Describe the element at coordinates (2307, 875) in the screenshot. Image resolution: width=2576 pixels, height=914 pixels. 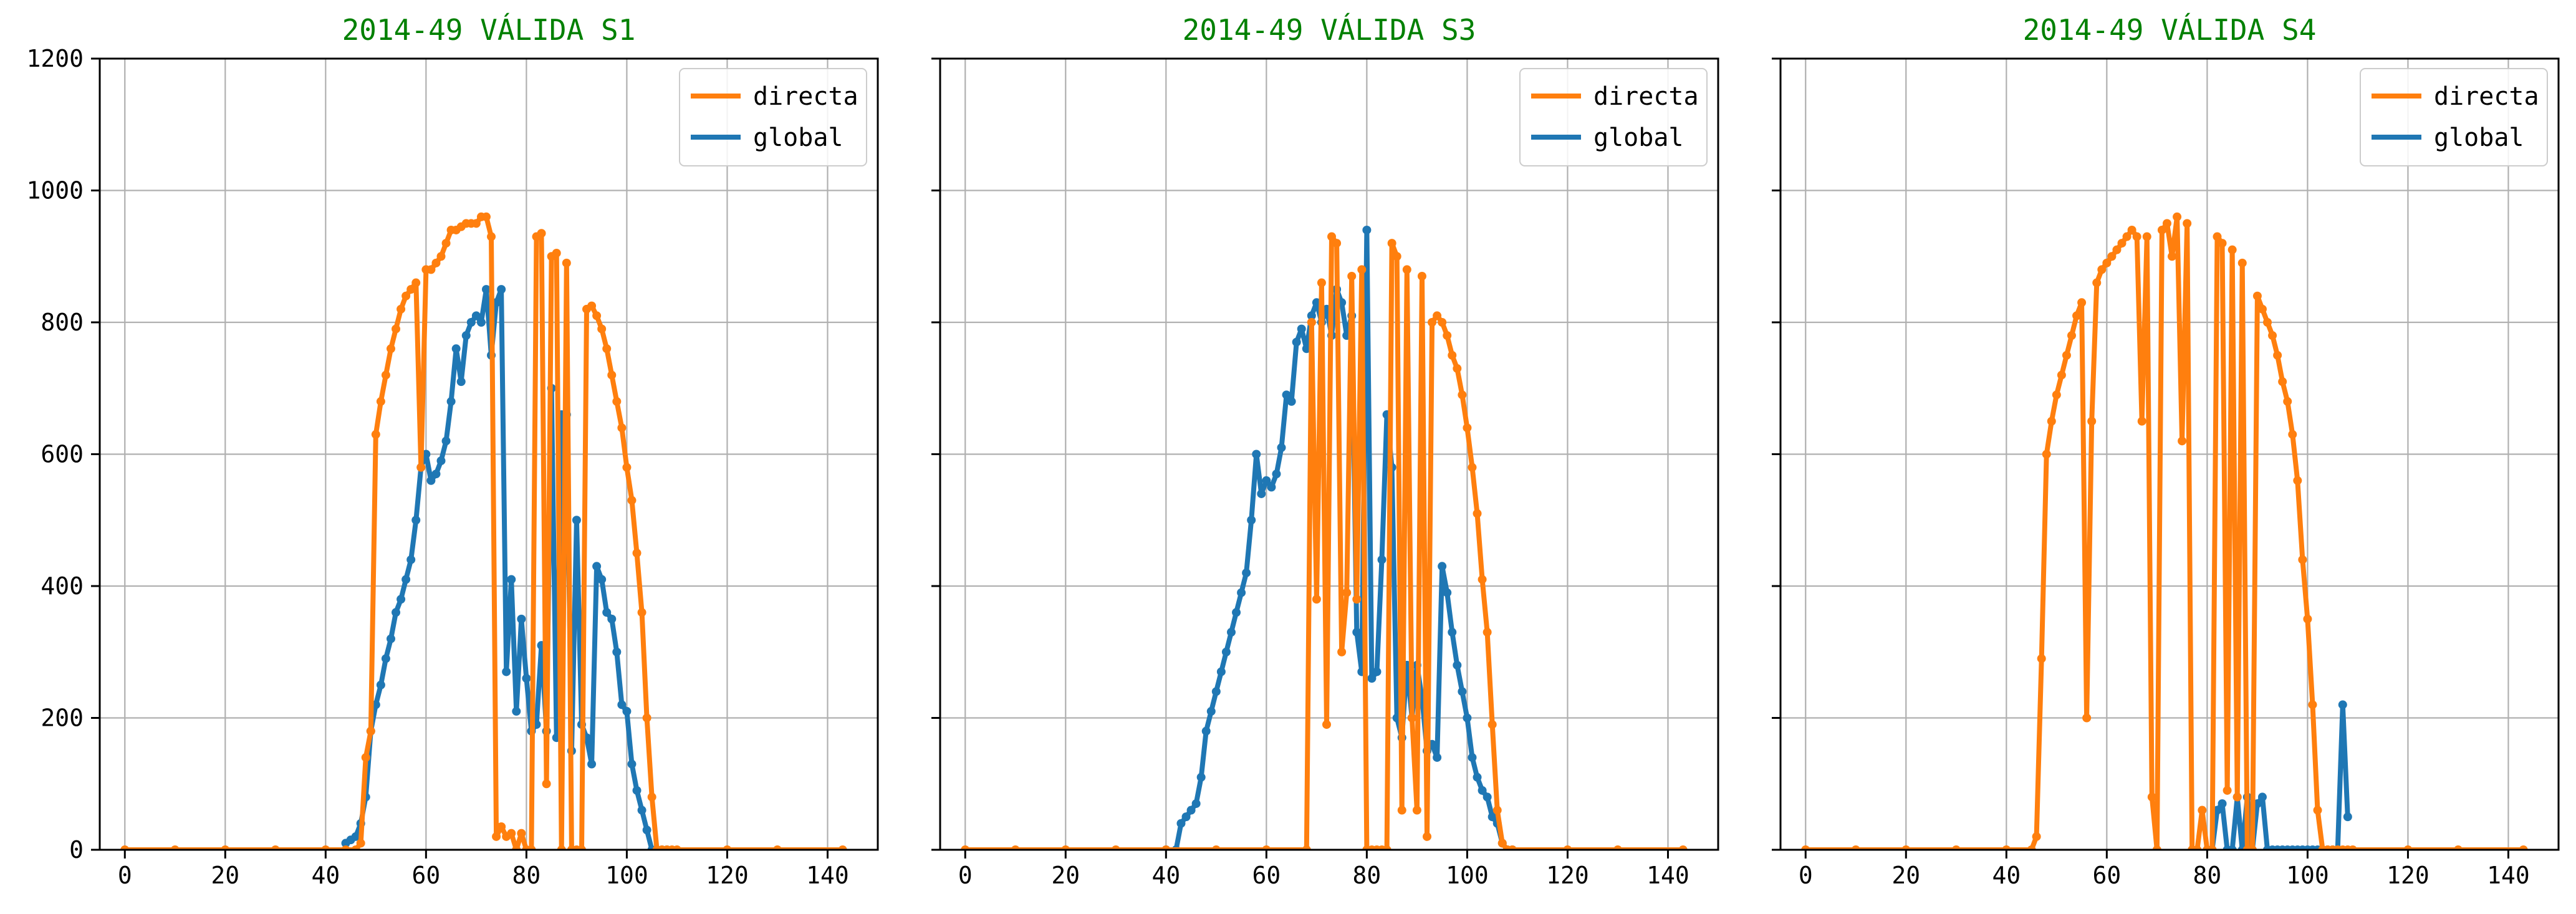
I see `x-tick-label: 100` at that location.